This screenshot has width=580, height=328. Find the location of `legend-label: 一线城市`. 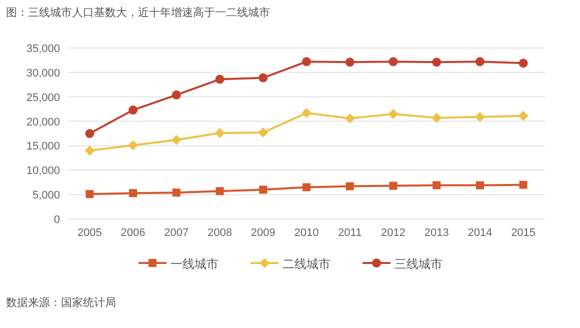

legend-label: 一线城市 is located at coordinates (194, 264).